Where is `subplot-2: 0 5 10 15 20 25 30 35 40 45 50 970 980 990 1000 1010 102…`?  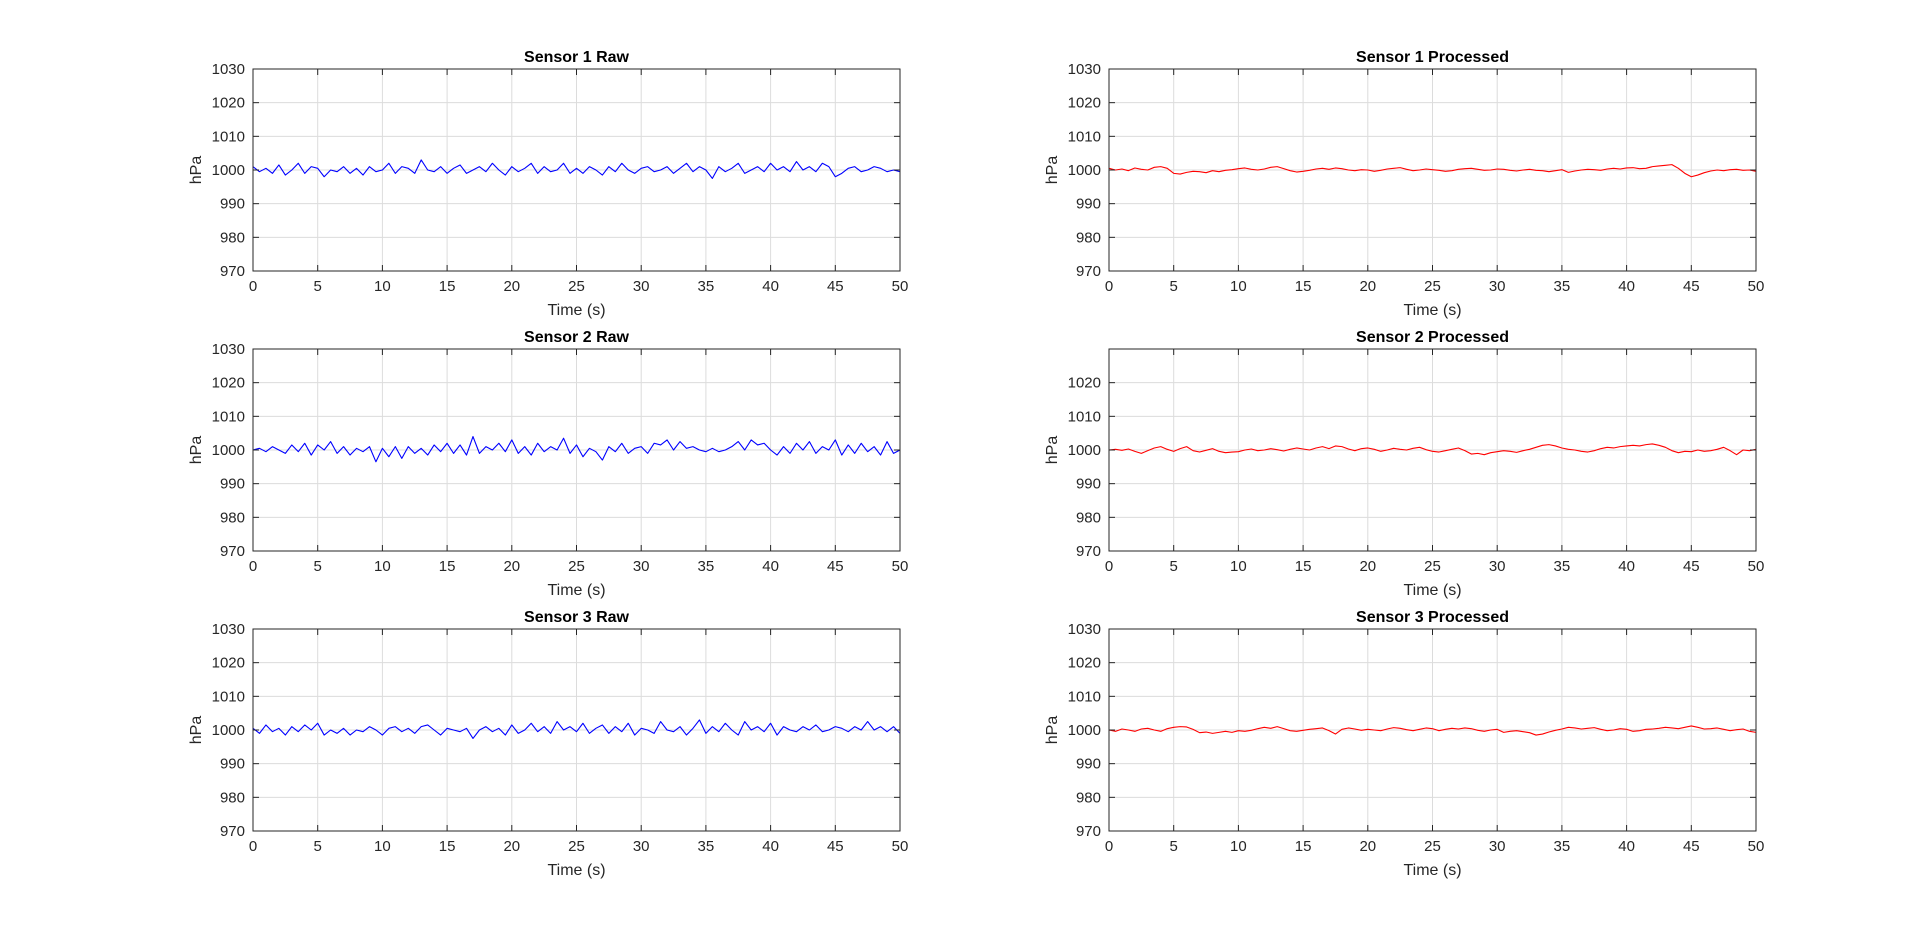 subplot-2: 0 5 10 15 20 25 30 35 40 45 50 970 980 990 1000 1010 102… is located at coordinates (1404, 184).